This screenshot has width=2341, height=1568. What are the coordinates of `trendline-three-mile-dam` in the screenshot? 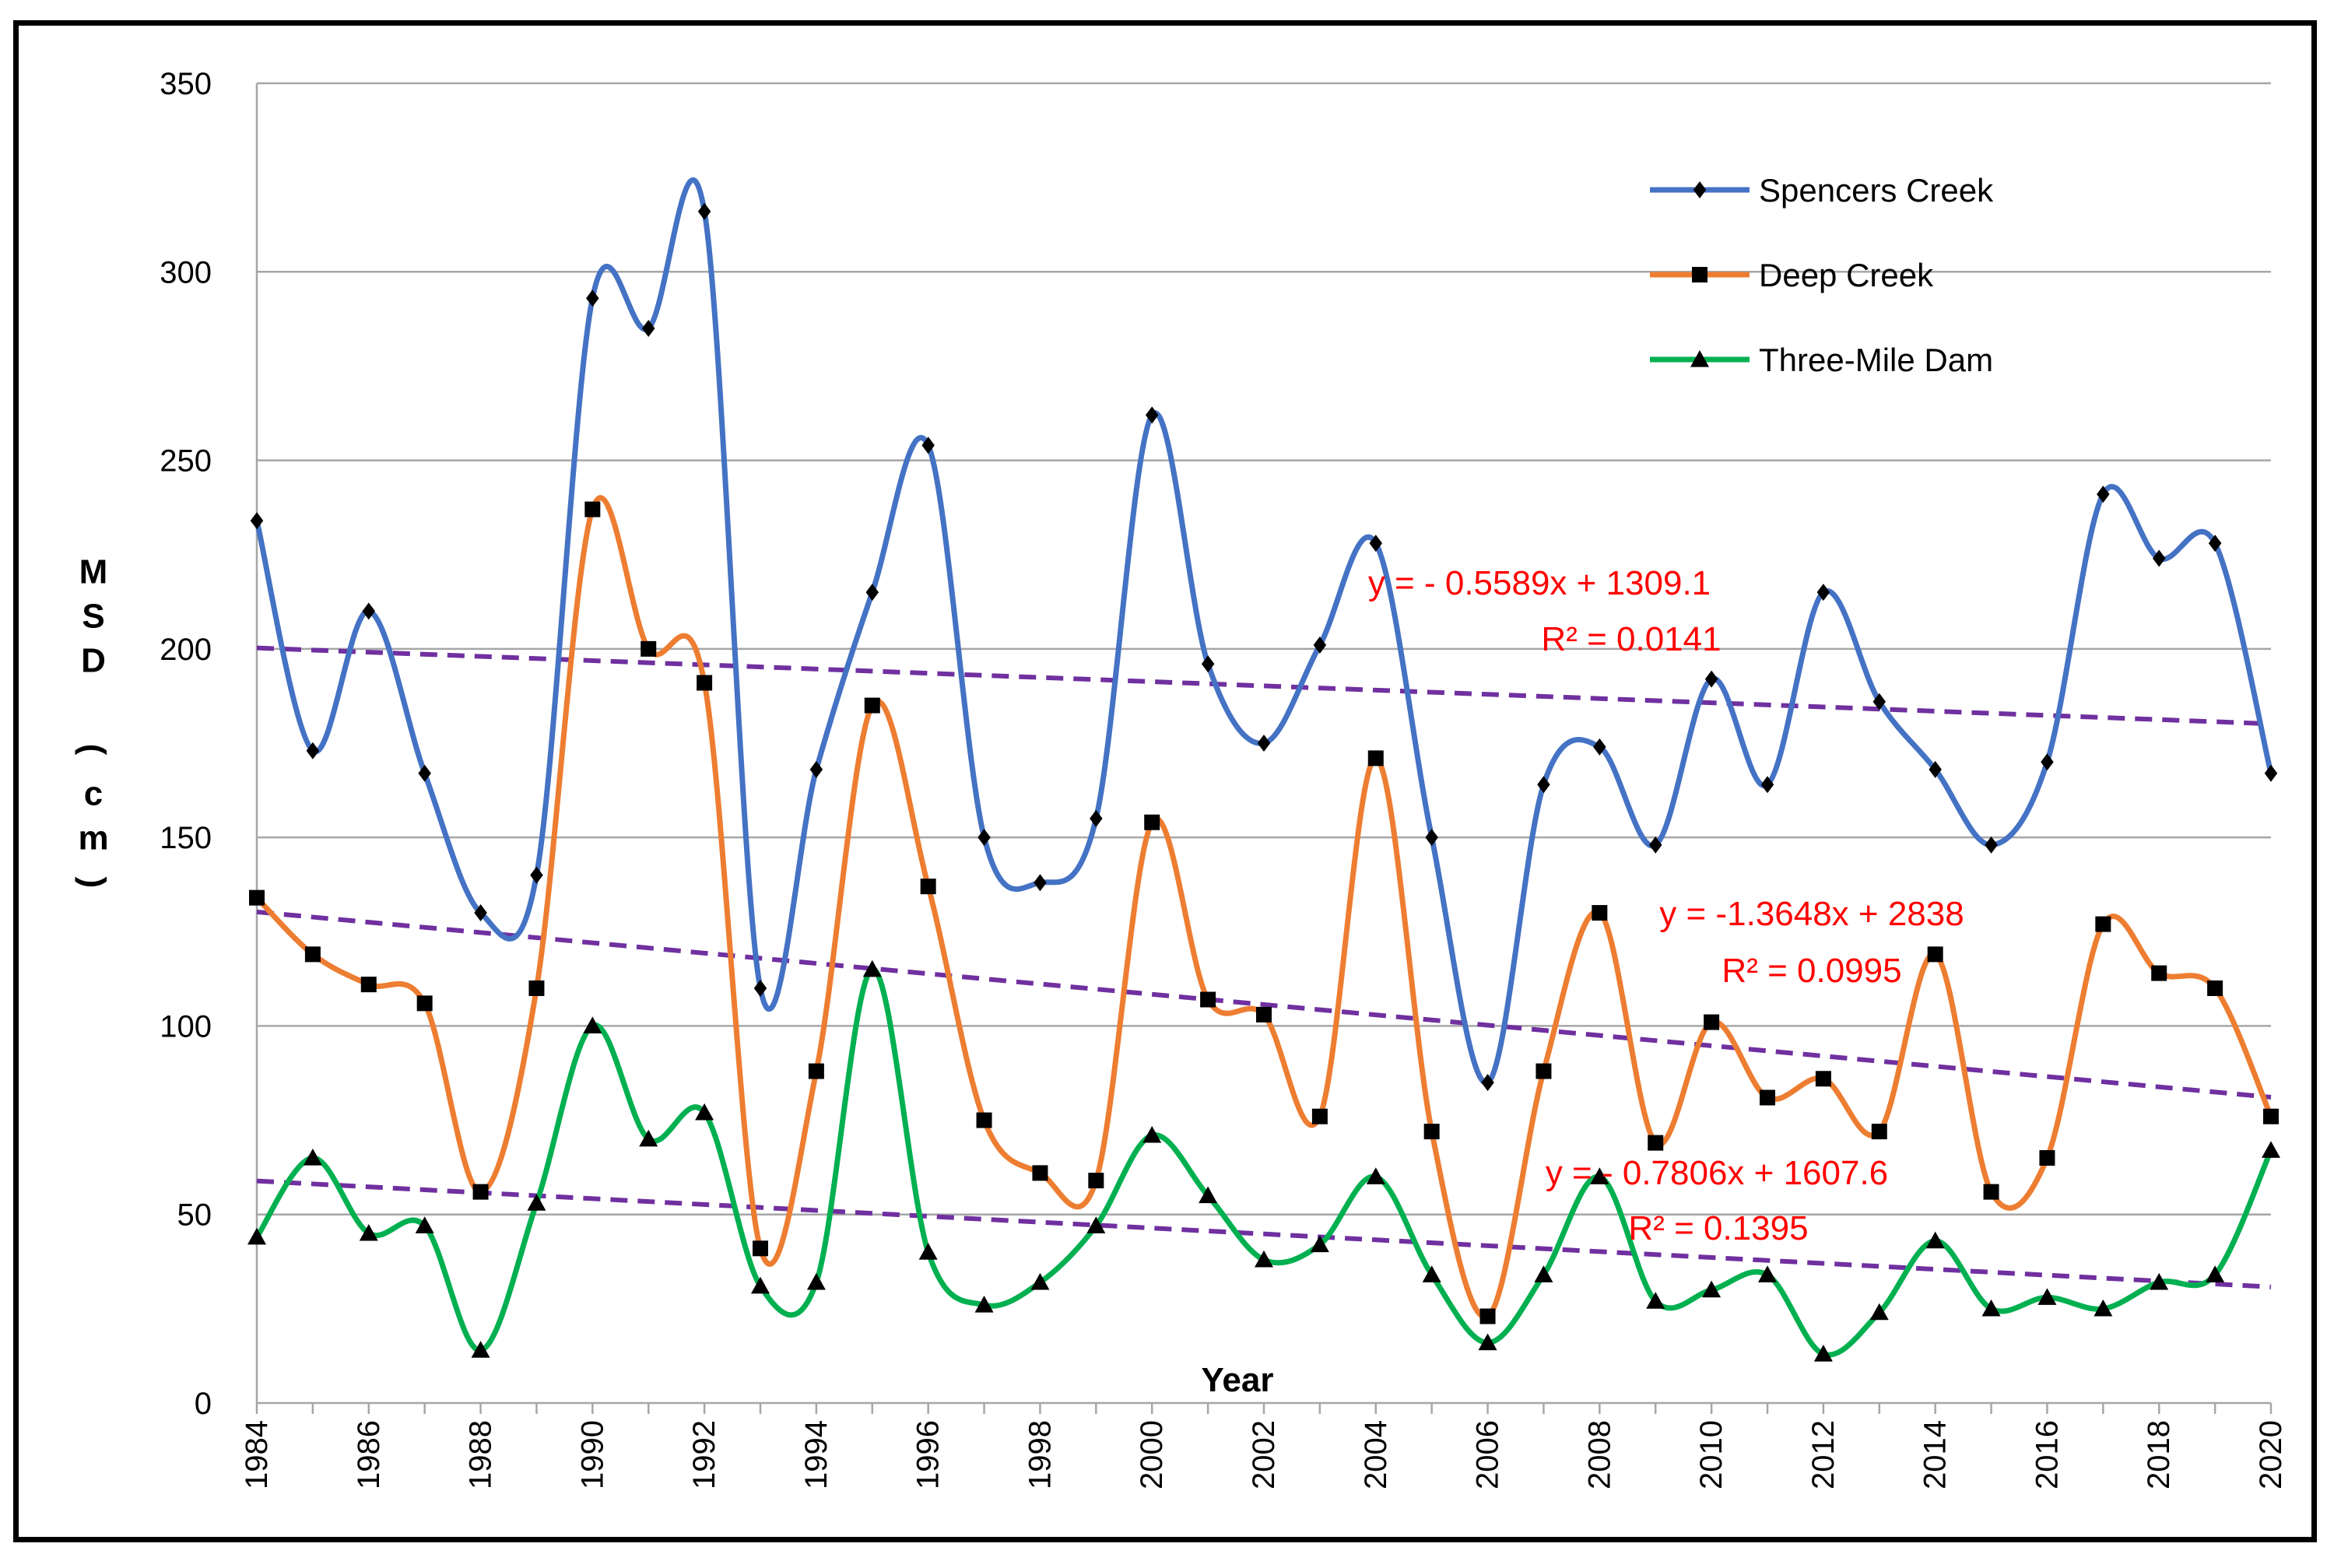 It's located at (1264, 1233).